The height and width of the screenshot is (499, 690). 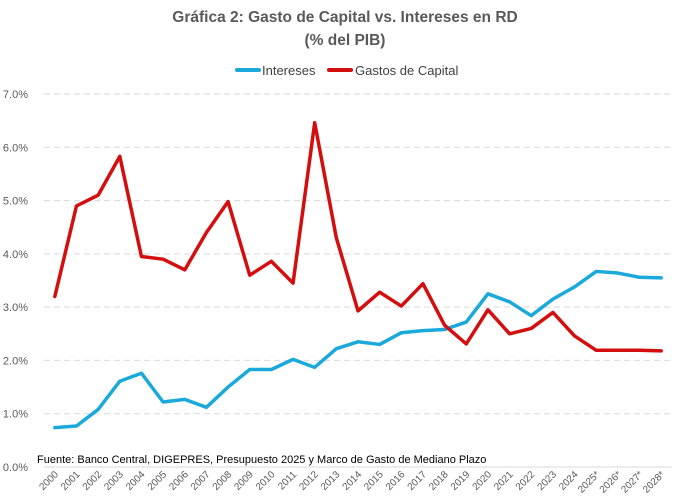 I want to click on x-tick-label: 2007, so click(x=201, y=481).